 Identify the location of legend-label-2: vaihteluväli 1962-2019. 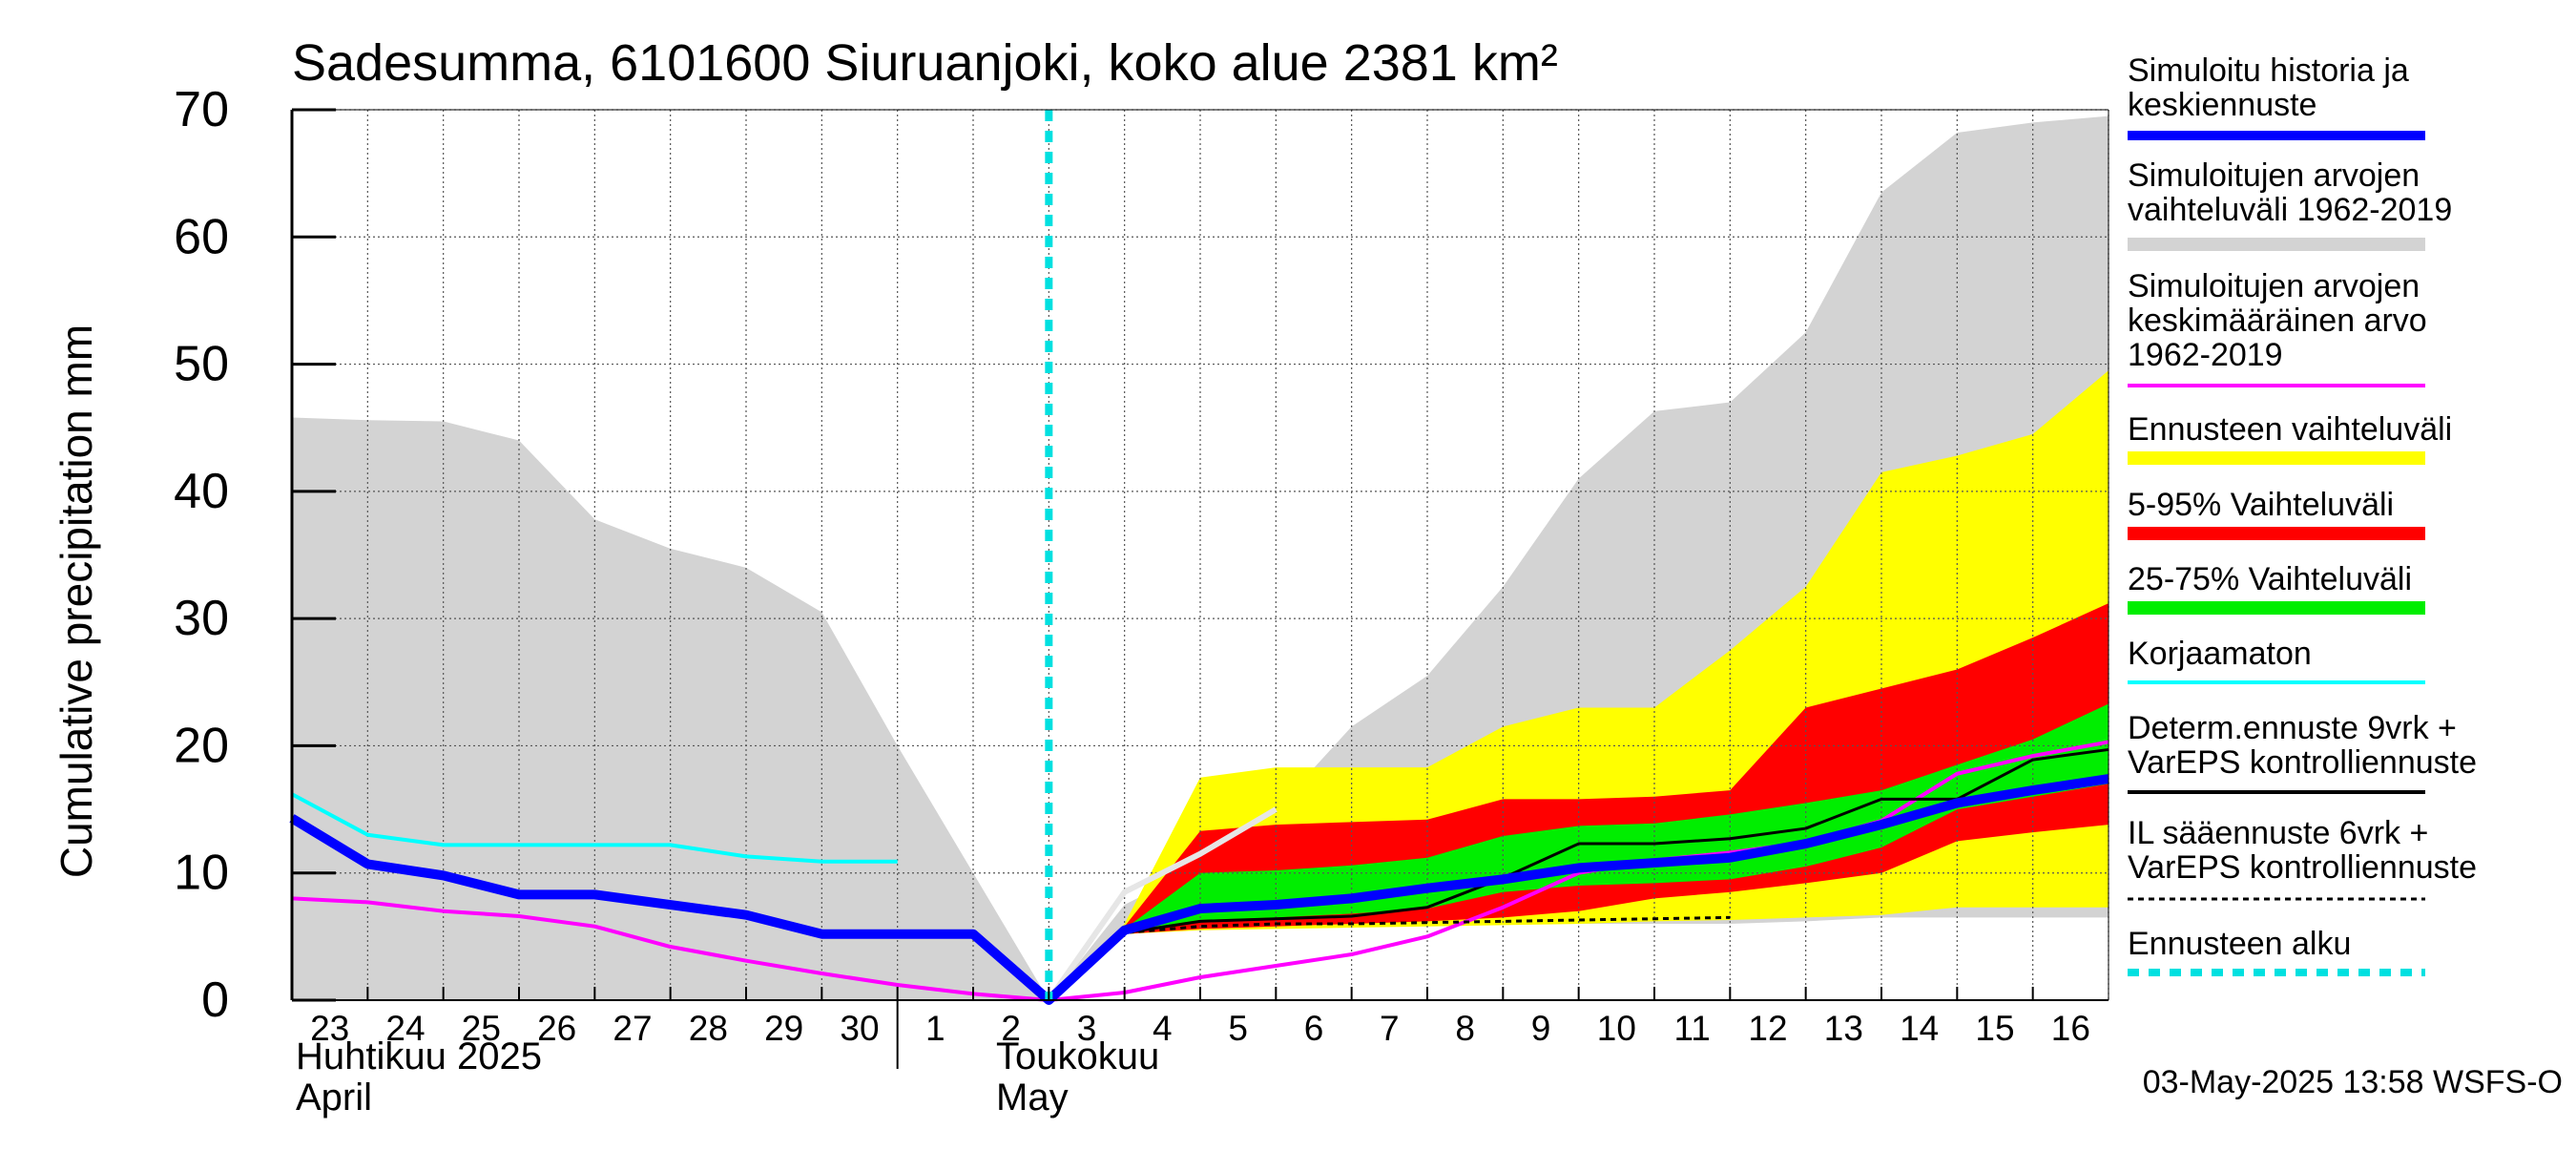
(2290, 210).